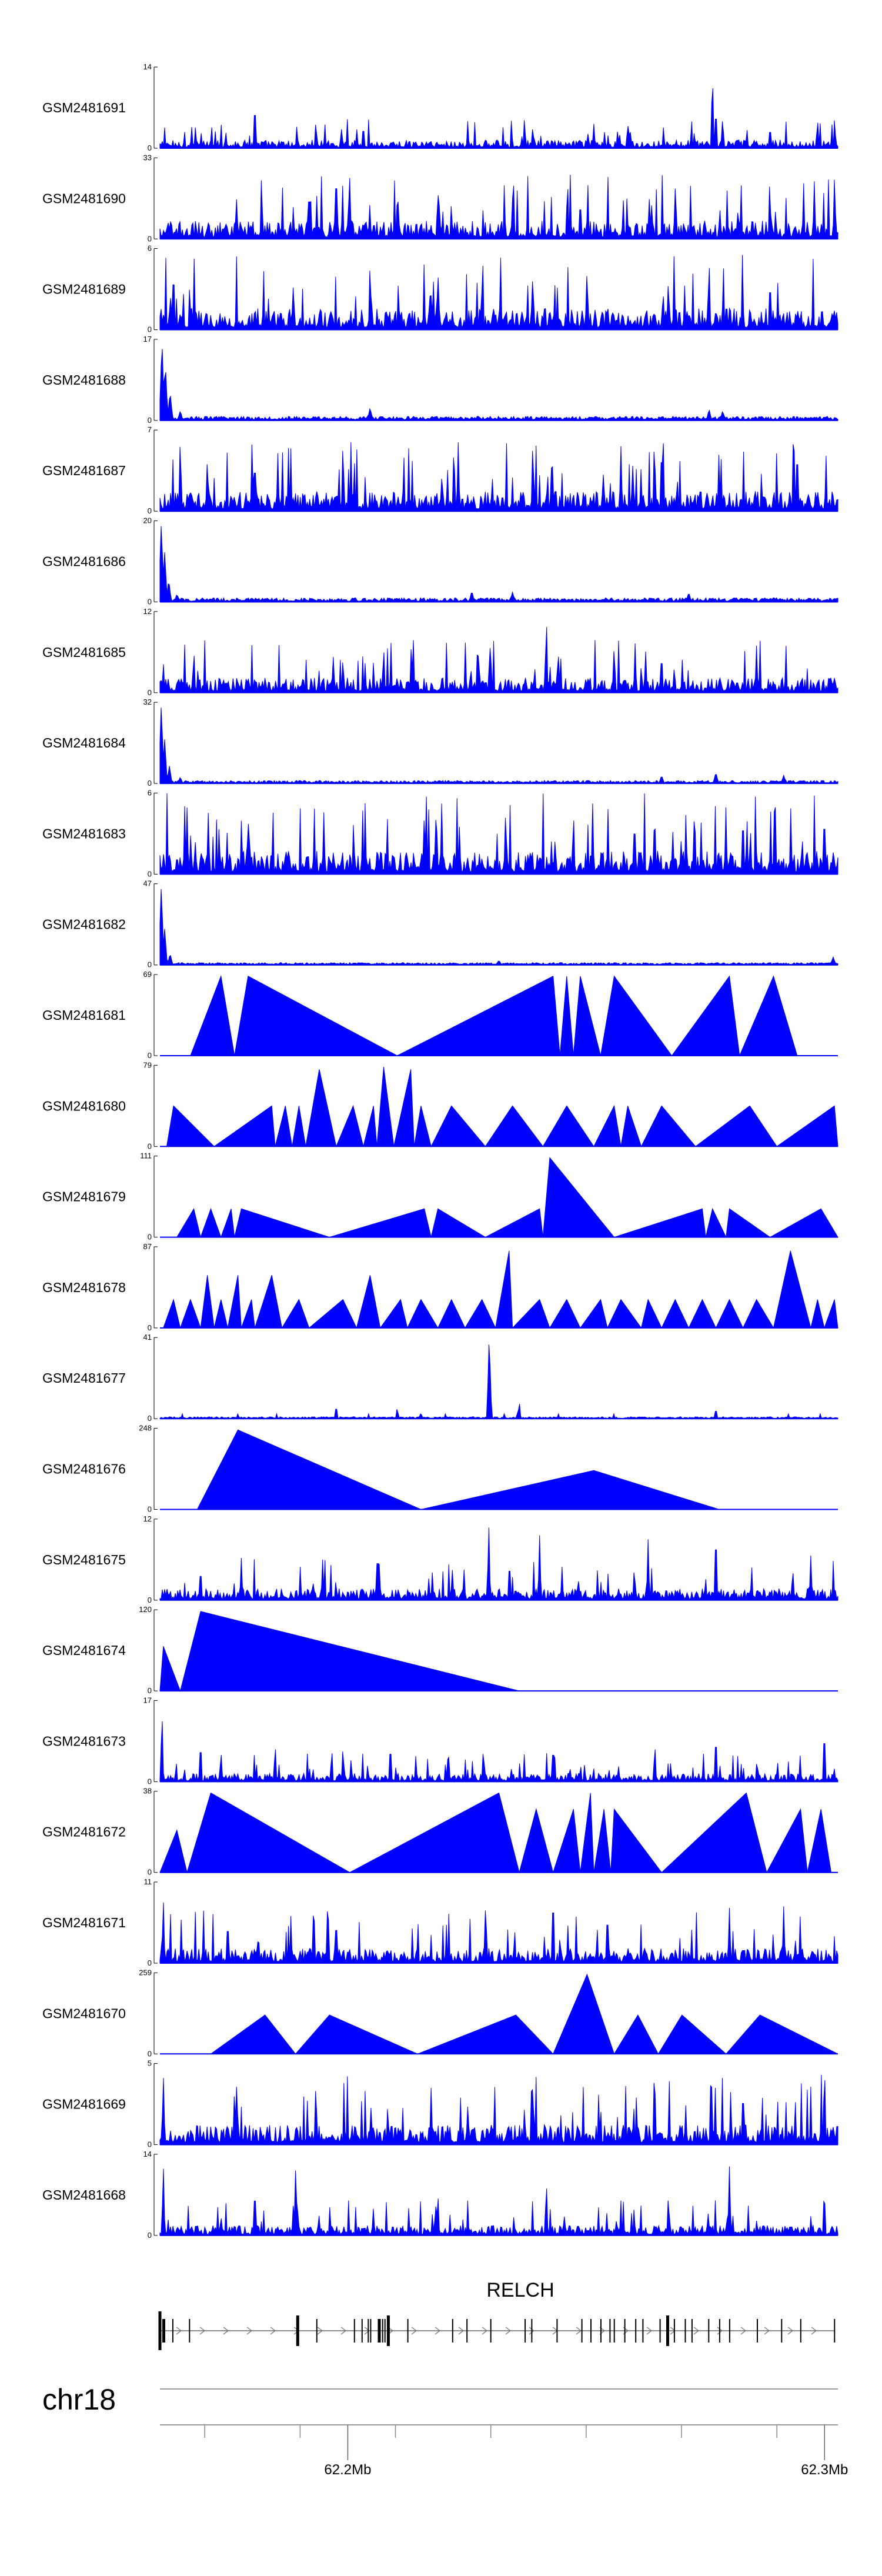 The height and width of the screenshot is (2576, 882). Describe the element at coordinates (84, 2013) in the screenshot. I see `track-label: GSM2481670` at that location.